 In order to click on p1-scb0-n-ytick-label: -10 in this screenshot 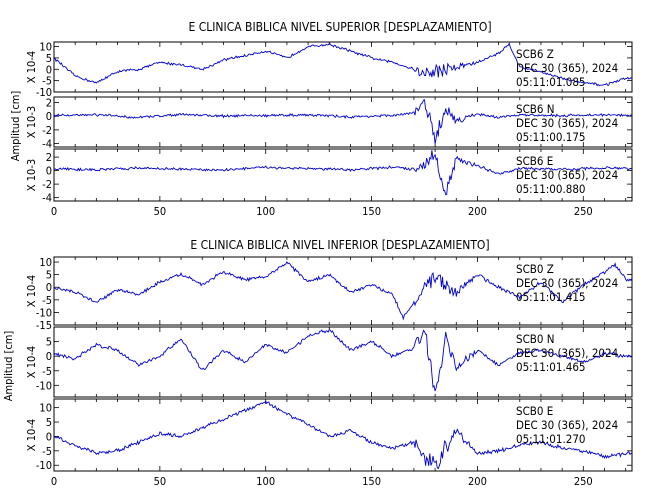, I will do `click(44, 385)`.